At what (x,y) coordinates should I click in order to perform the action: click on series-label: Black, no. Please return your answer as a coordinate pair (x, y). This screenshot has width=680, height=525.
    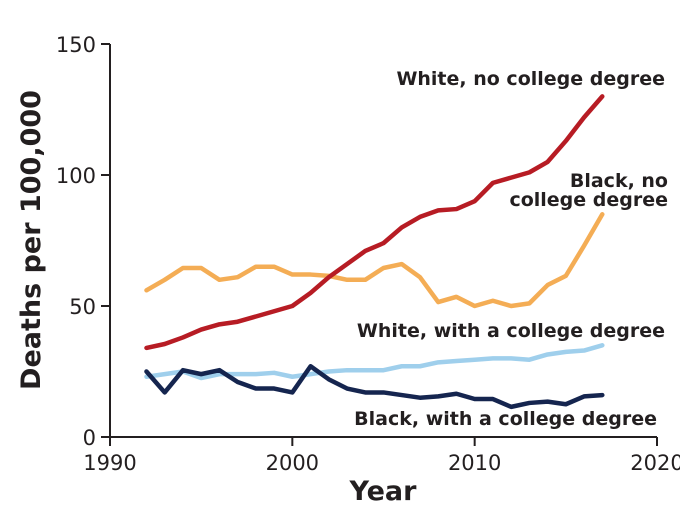
    Looking at the image, I should click on (619, 181).